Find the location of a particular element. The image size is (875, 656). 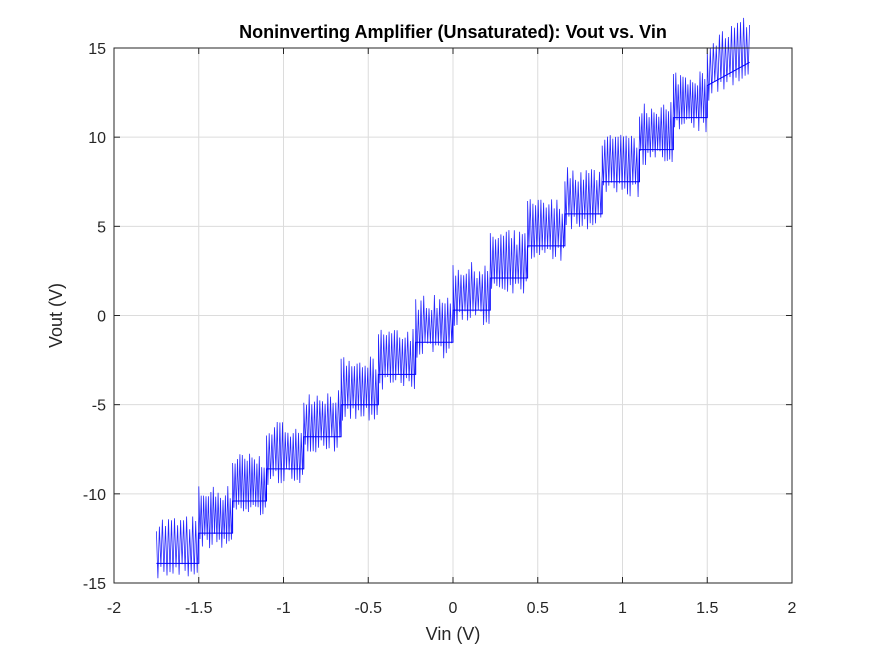

x-tick-label: -1.5 is located at coordinates (199, 608).